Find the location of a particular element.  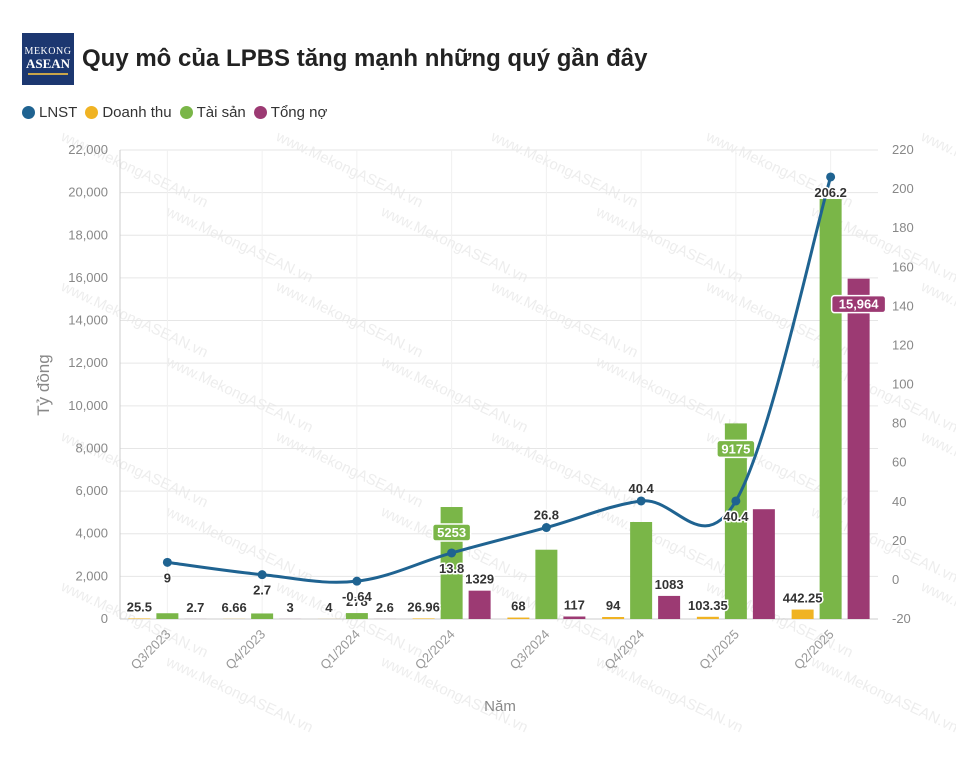

chart-legend: LNST Doanh thu Tài sản Tổng nợ is located at coordinates (178, 112).